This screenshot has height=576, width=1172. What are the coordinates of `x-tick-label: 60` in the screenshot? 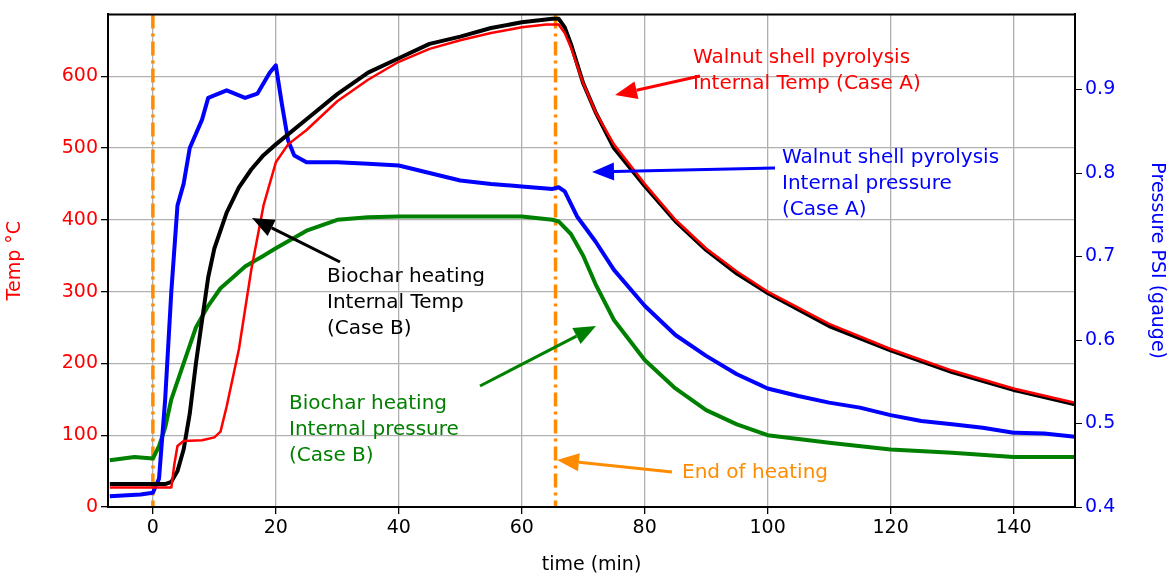 It's located at (521, 526).